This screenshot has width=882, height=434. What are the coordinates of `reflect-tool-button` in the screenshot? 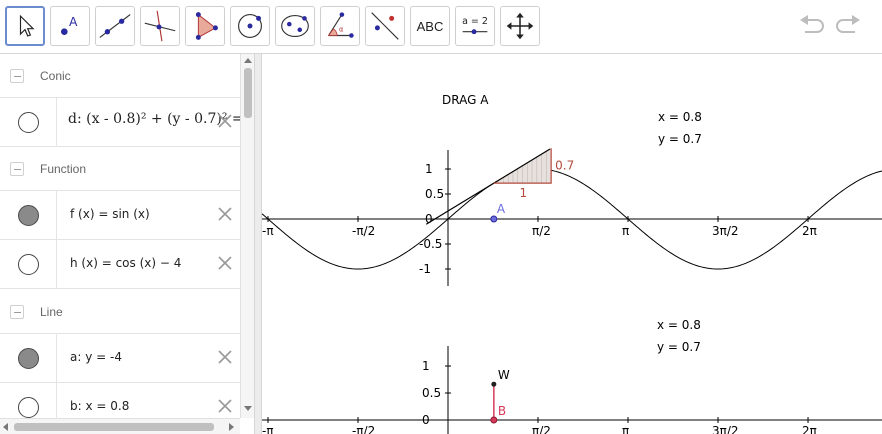 It's located at (385, 26).